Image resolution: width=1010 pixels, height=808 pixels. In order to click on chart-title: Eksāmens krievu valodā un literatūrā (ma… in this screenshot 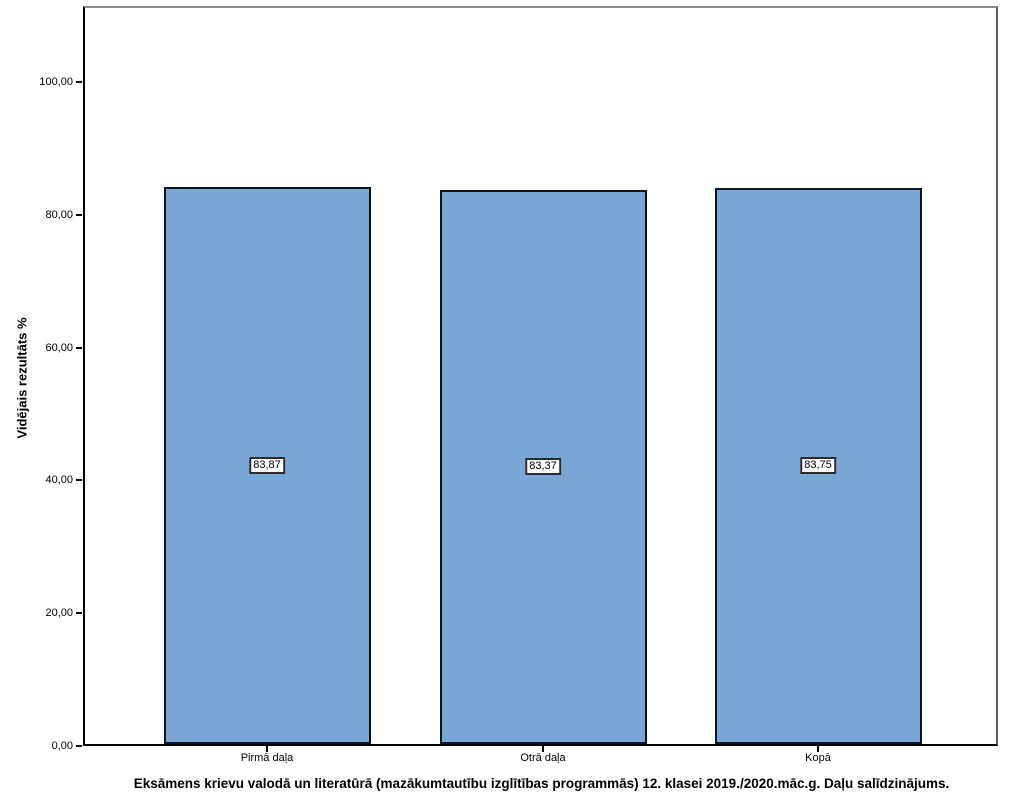, I will do `click(541, 783)`.